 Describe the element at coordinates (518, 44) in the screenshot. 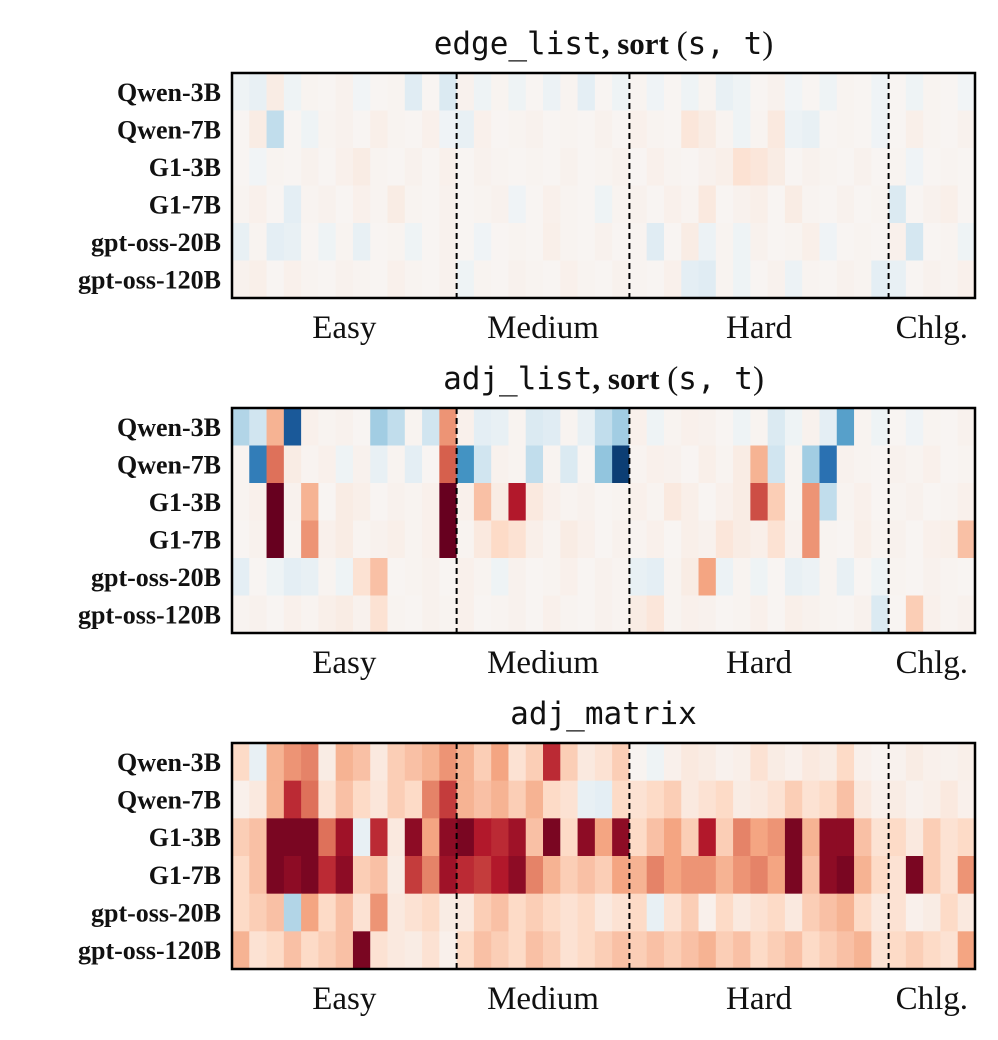

I see `title-code: edge_list` at that location.